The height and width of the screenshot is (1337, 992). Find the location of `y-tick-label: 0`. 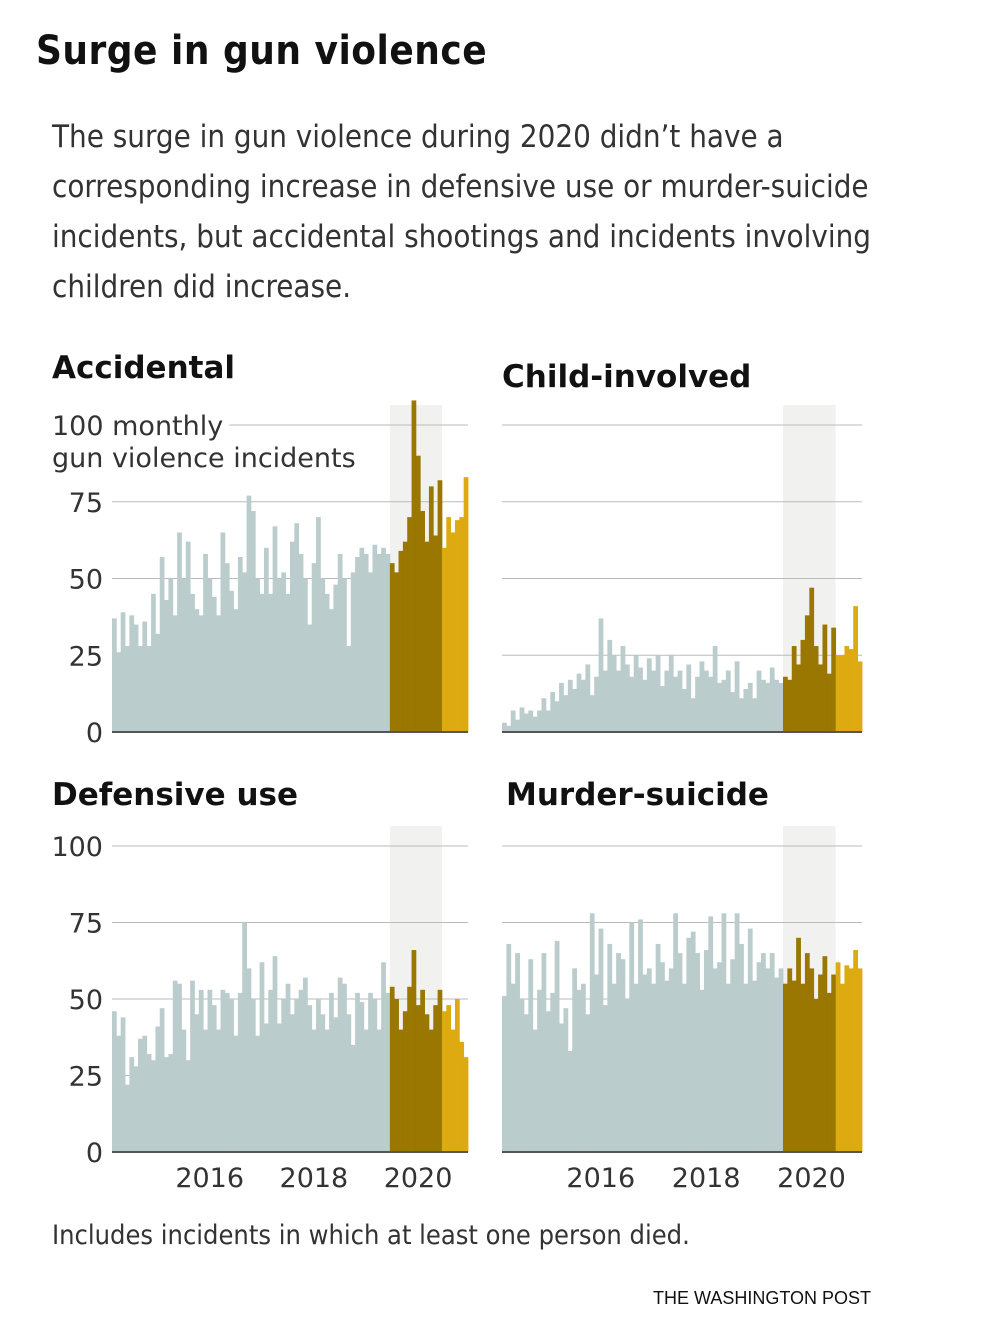

y-tick-label: 0 is located at coordinates (94, 733).